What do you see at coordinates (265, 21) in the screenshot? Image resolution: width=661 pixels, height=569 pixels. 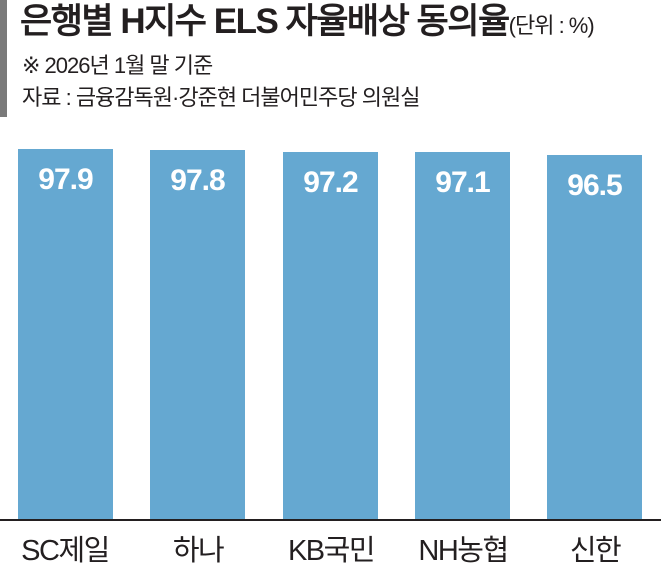 I see `title-text: 은행별 H지수 ELS 자율배상 동의율` at bounding box center [265, 21].